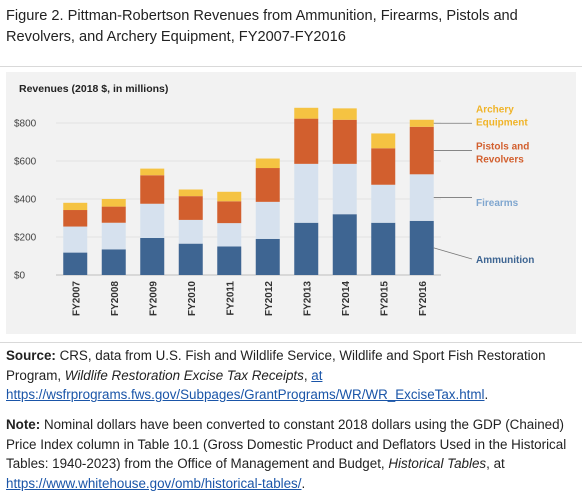  Describe the element at coordinates (25, 200) in the screenshot. I see `y-tick-label: $400` at that location.